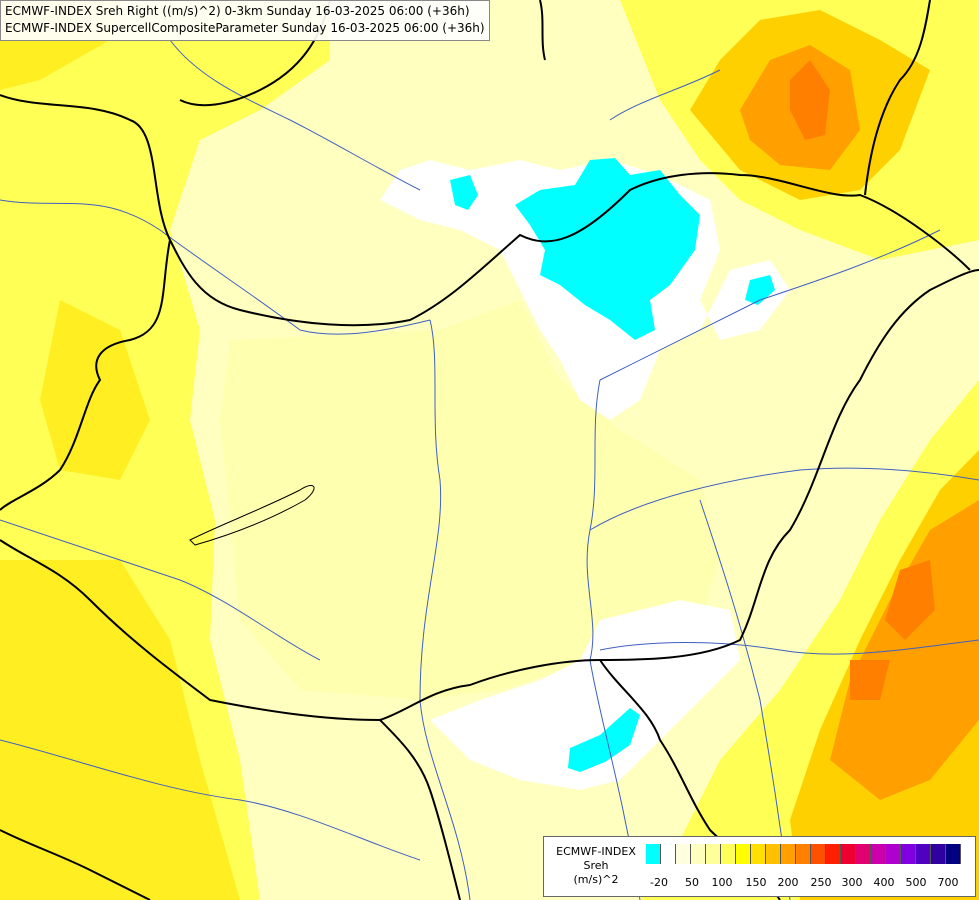 This screenshot has width=979, height=900. I want to click on legend-label: ECMWF-INDEX Sreh (m/s)^2, so click(596, 866).